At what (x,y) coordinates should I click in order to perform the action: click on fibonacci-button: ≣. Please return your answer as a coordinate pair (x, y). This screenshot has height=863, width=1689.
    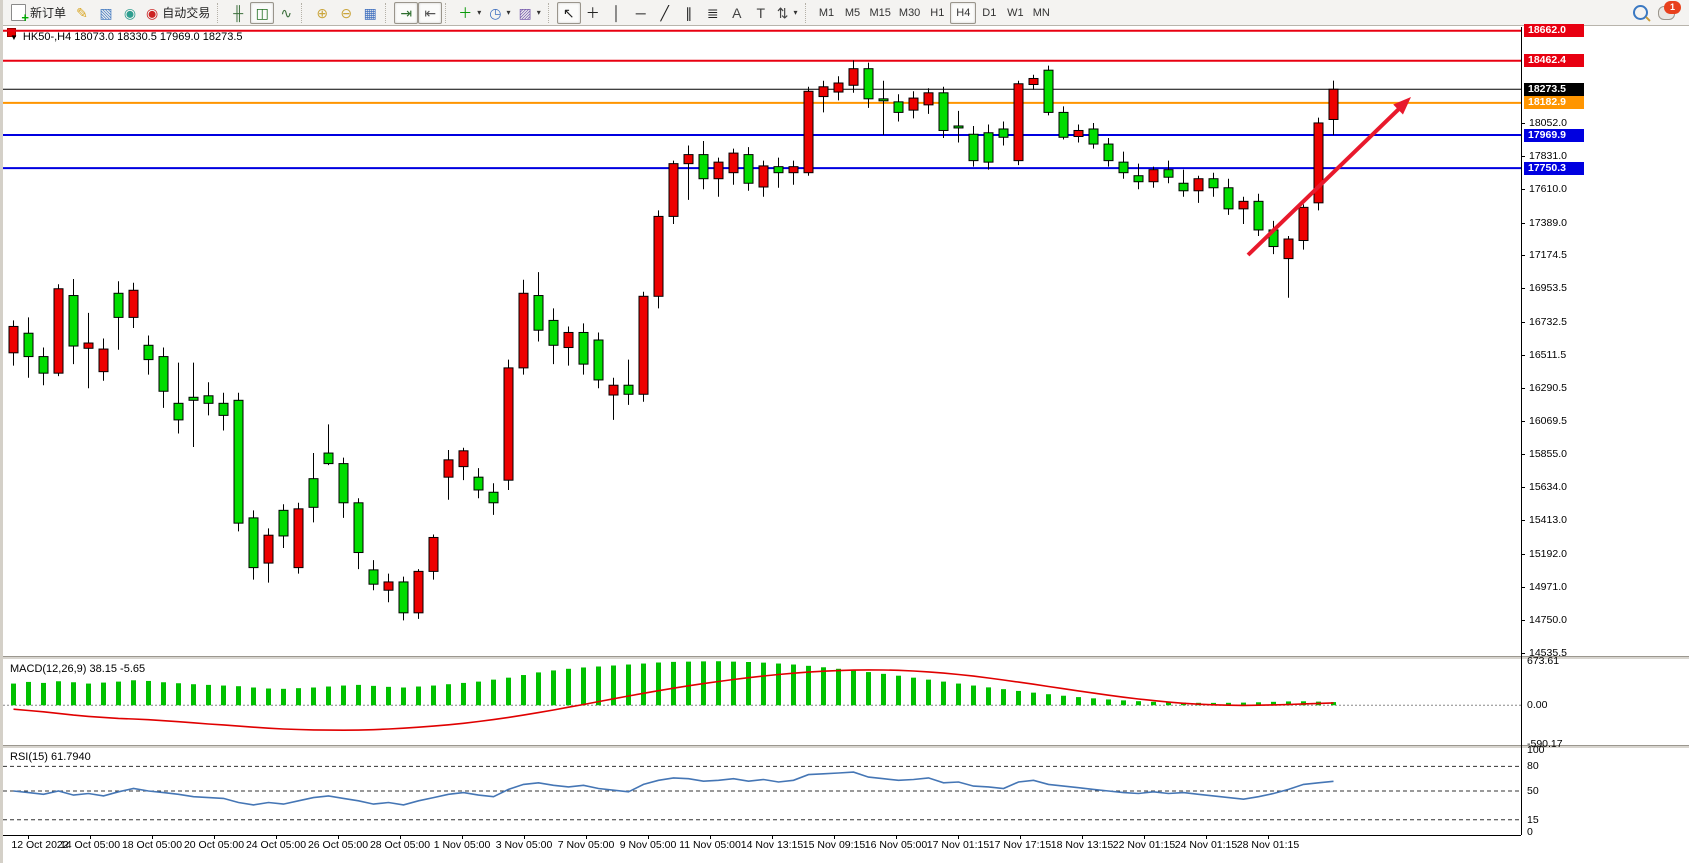
    Looking at the image, I should click on (713, 13).